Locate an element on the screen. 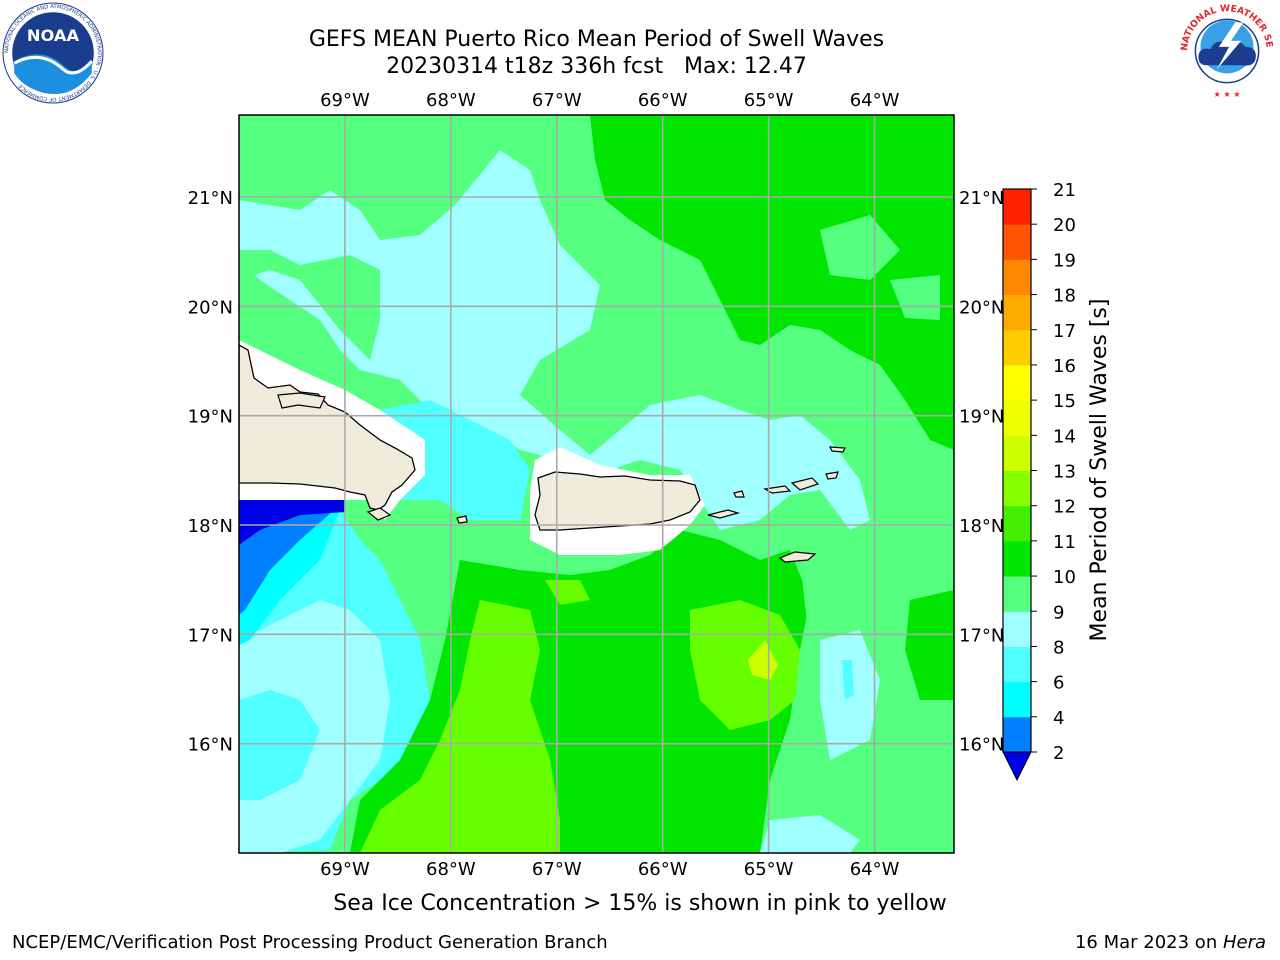 This screenshot has width=1280, height=960. land-vieques is located at coordinates (724, 514).